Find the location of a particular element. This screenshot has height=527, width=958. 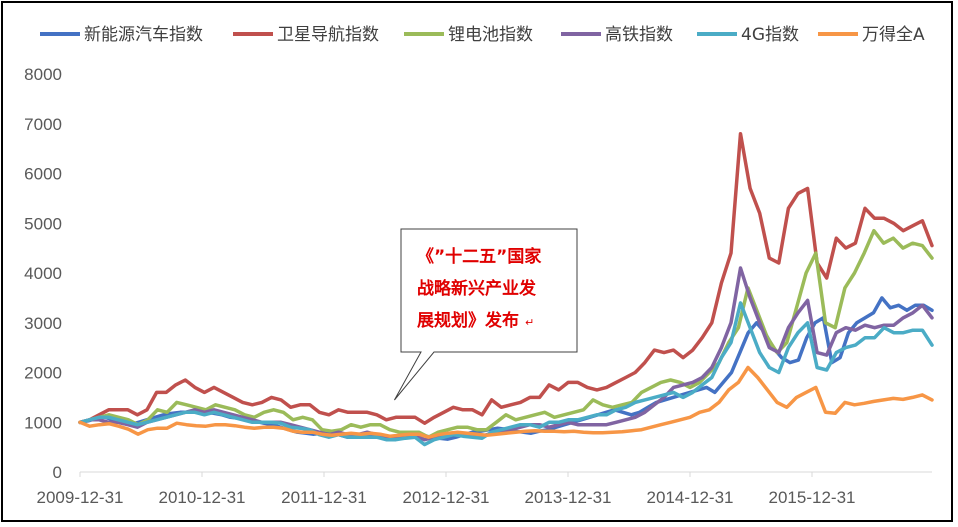

annotation-line: 展规划》发布 is located at coordinates (468, 320).